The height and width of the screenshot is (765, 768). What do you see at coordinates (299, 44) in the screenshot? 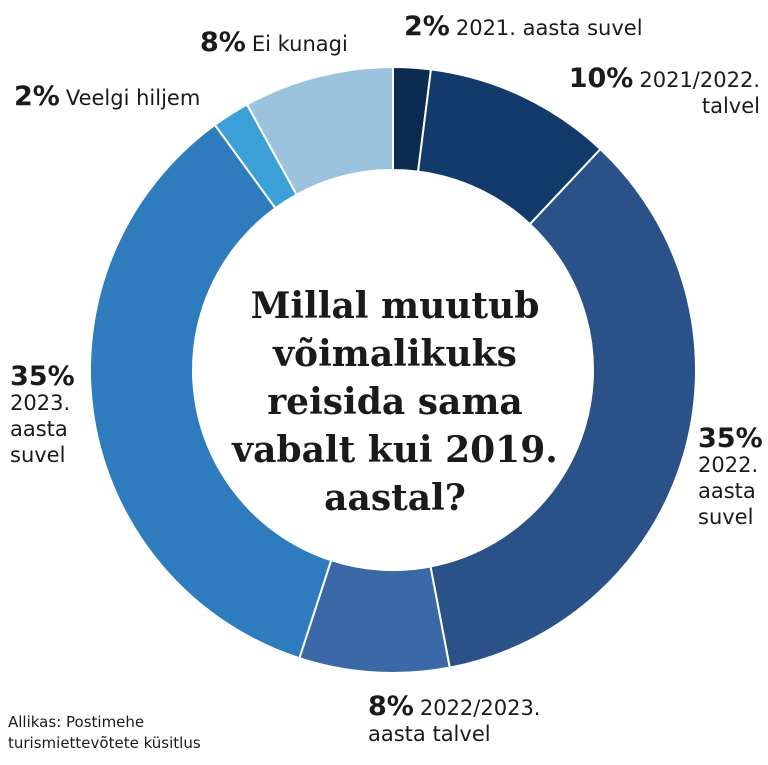
I see `slice-text: Ei kunagi` at bounding box center [299, 44].